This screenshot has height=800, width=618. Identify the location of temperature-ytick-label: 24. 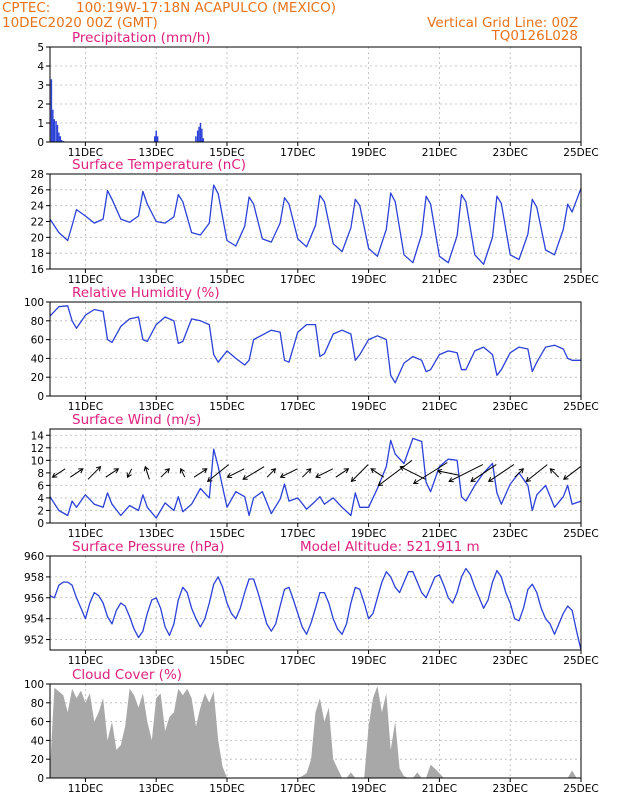
(38, 207).